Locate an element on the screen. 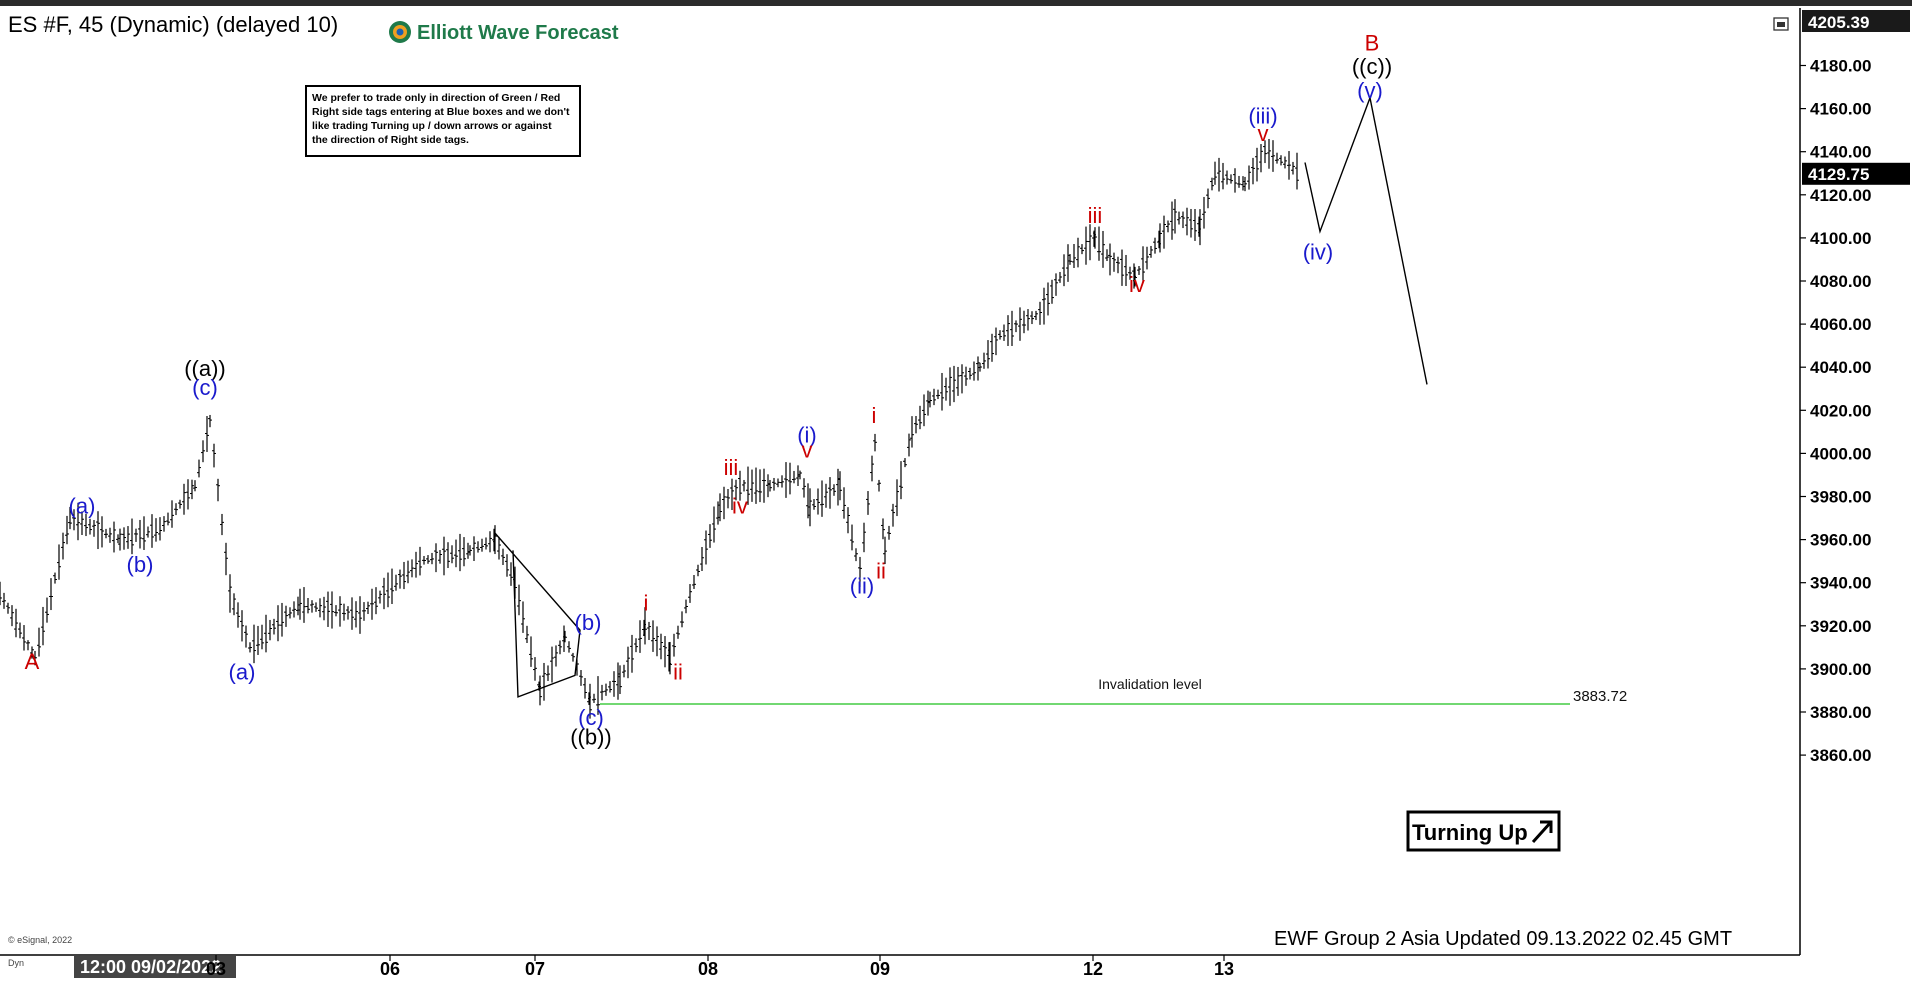 The width and height of the screenshot is (1912, 981). x-tick-label: 06 is located at coordinates (390, 969).